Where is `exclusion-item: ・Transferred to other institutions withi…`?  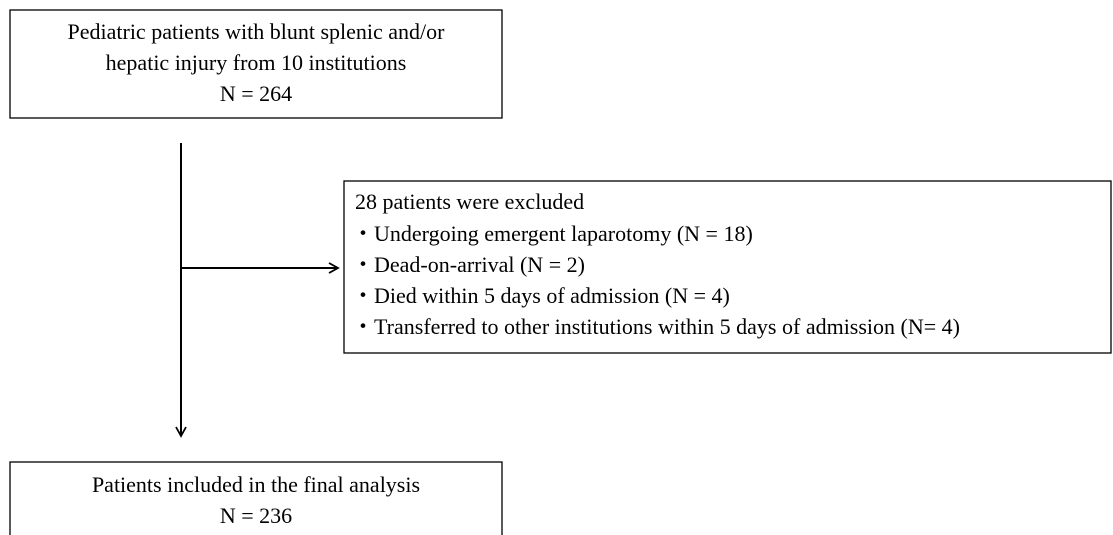 exclusion-item: ・Transferred to other institutions withi… is located at coordinates (656, 326).